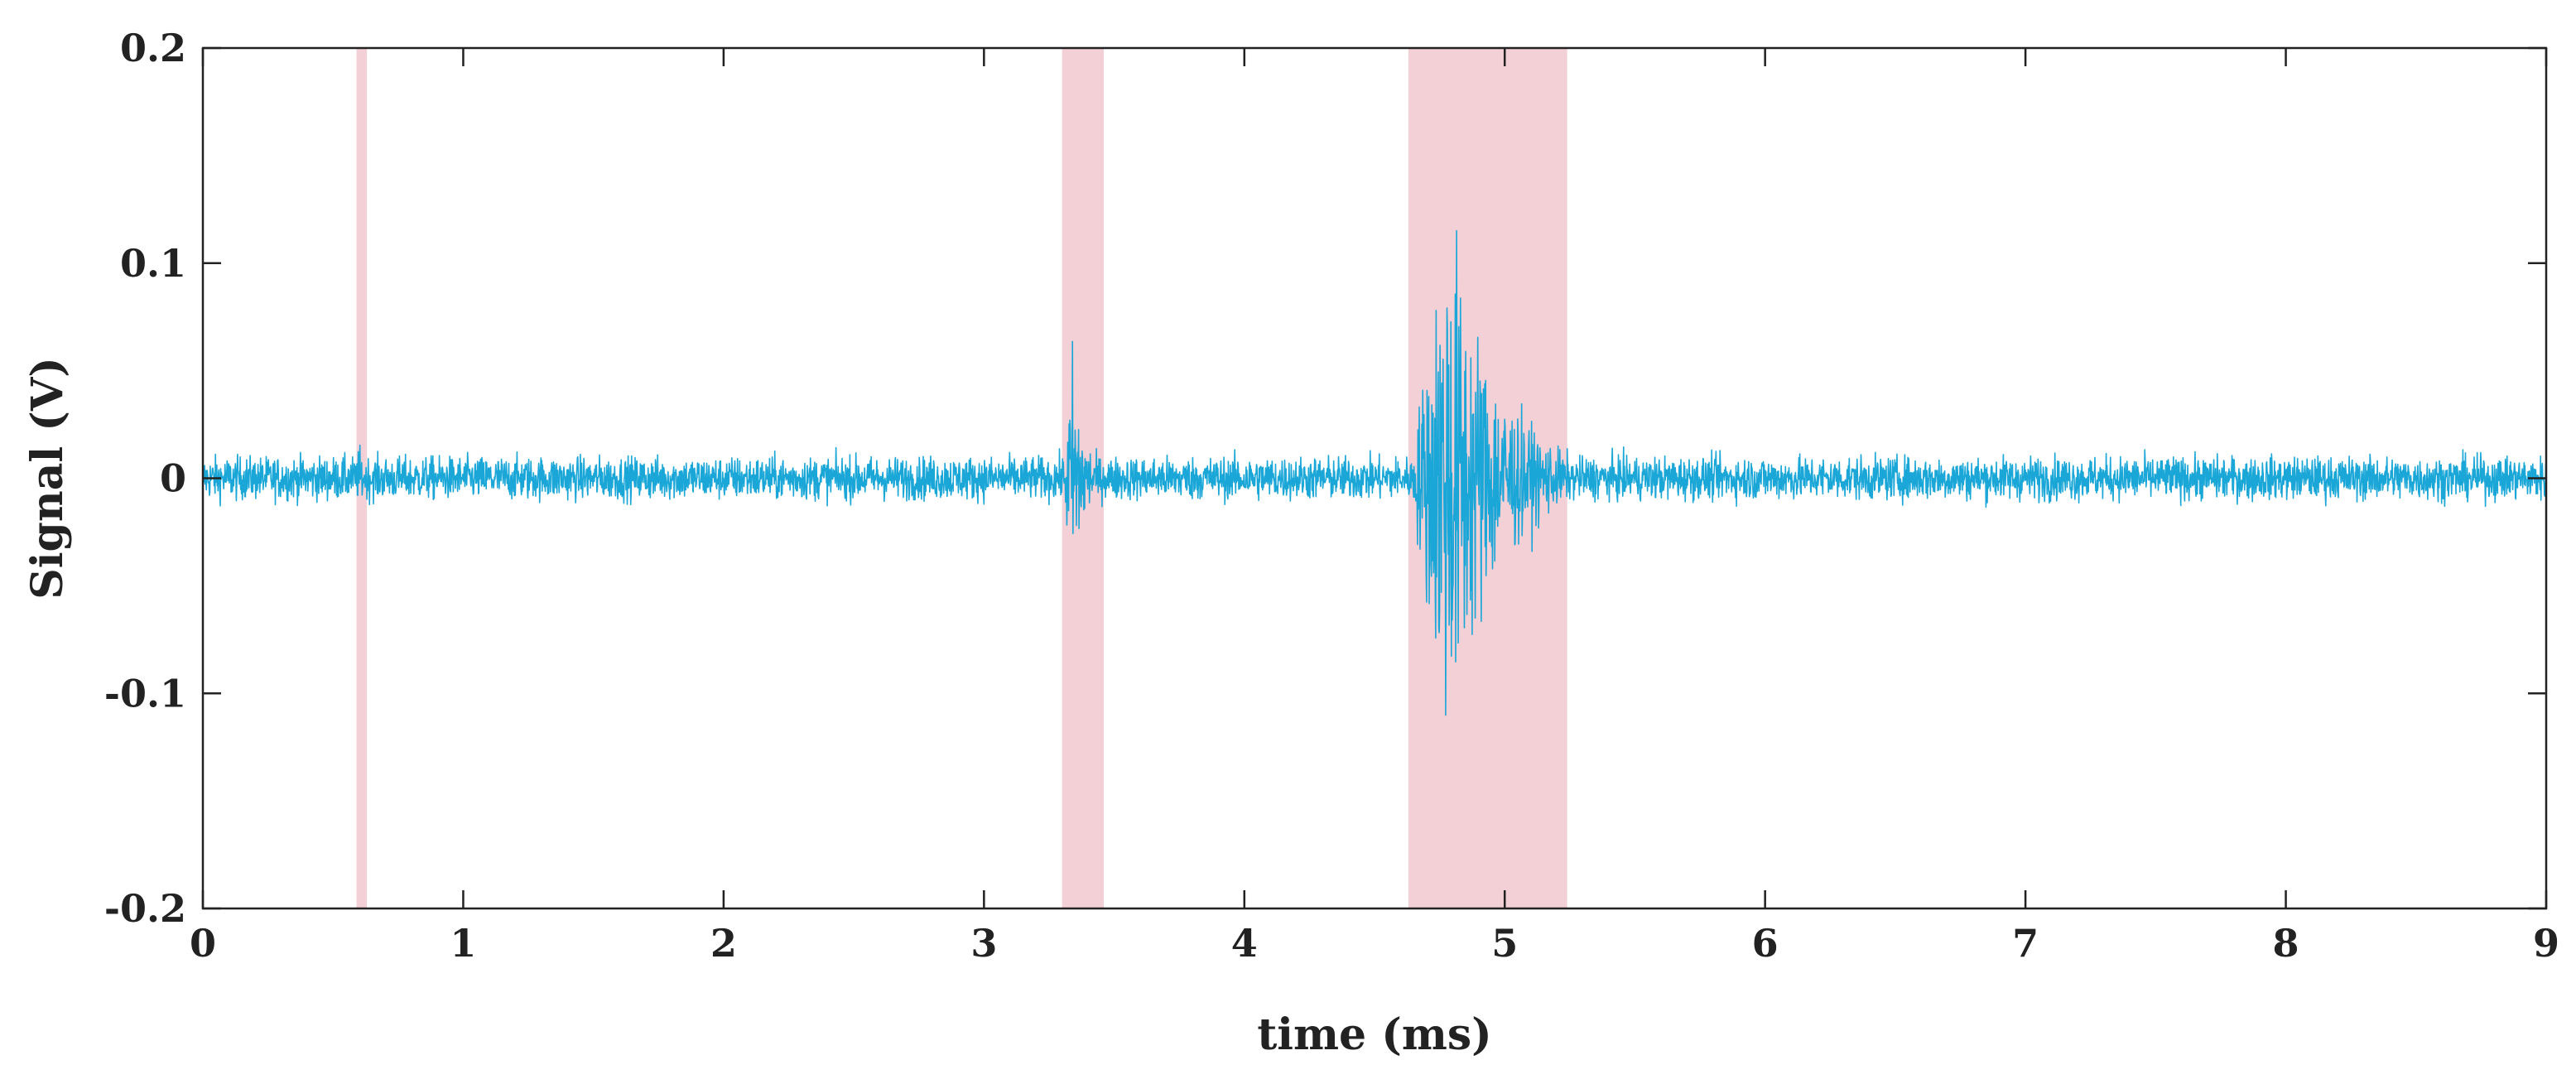 This screenshot has height=1089, width=2576. I want to click on x-tick-label: 4, so click(1244, 944).